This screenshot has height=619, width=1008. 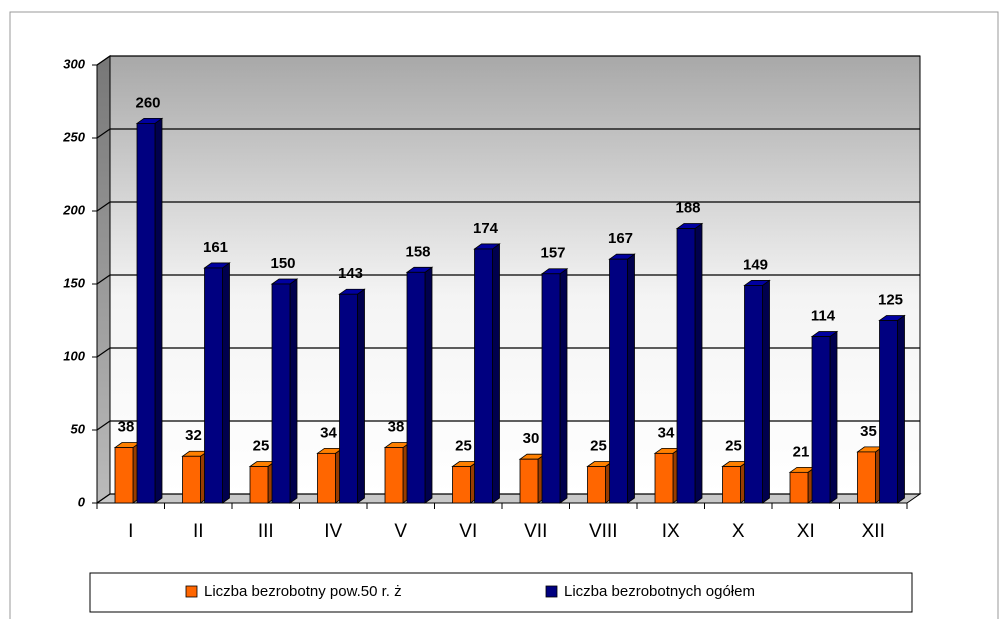 I want to click on value-label: 260, so click(x=147, y=102).